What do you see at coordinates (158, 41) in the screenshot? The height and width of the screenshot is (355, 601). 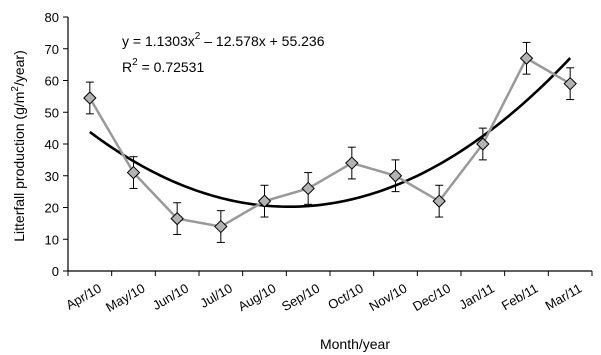 I see `equation-prefix: y = 1.1303x` at bounding box center [158, 41].